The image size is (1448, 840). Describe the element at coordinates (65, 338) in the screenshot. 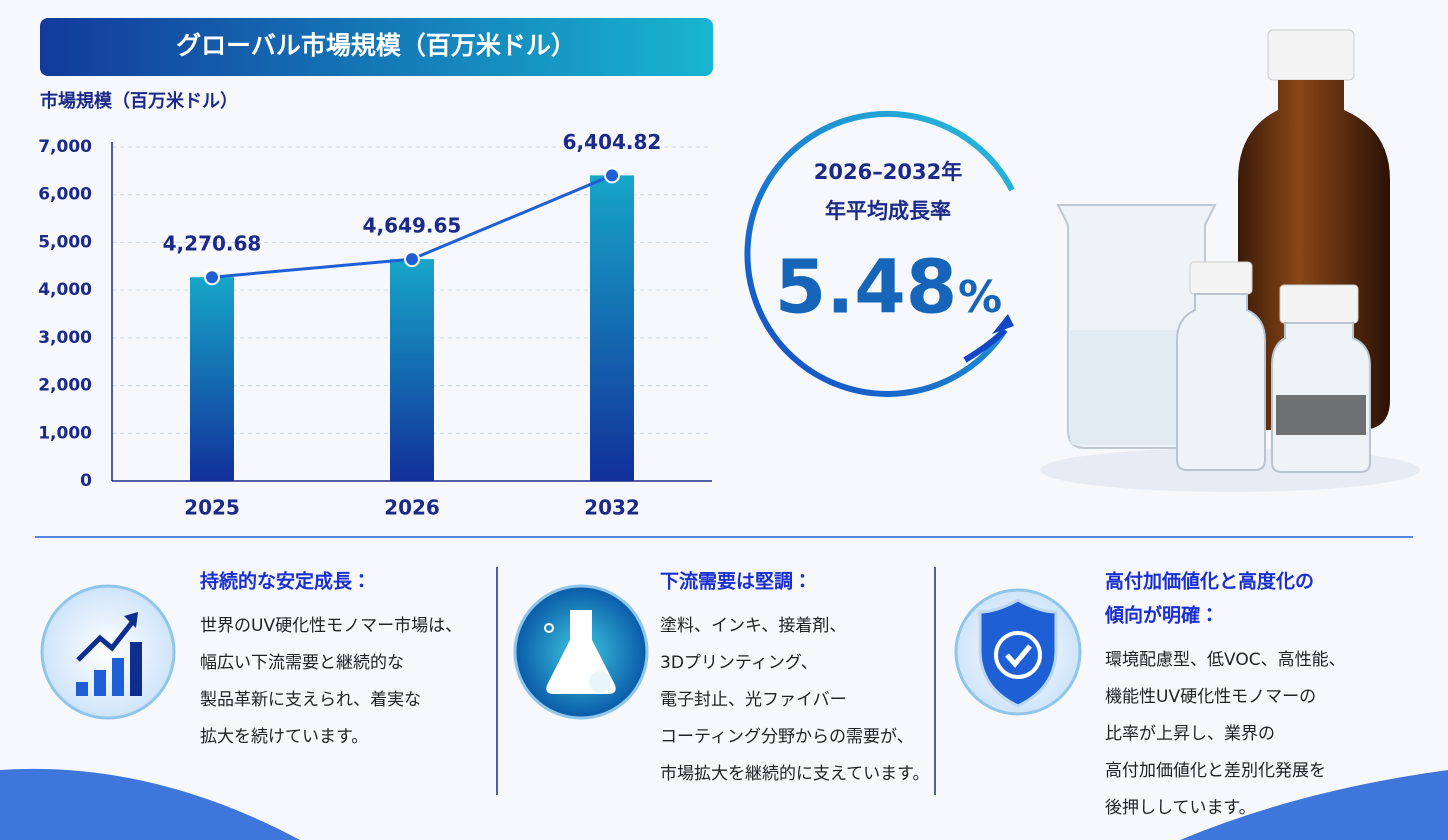

I see `y-tick-label: 3,000` at that location.